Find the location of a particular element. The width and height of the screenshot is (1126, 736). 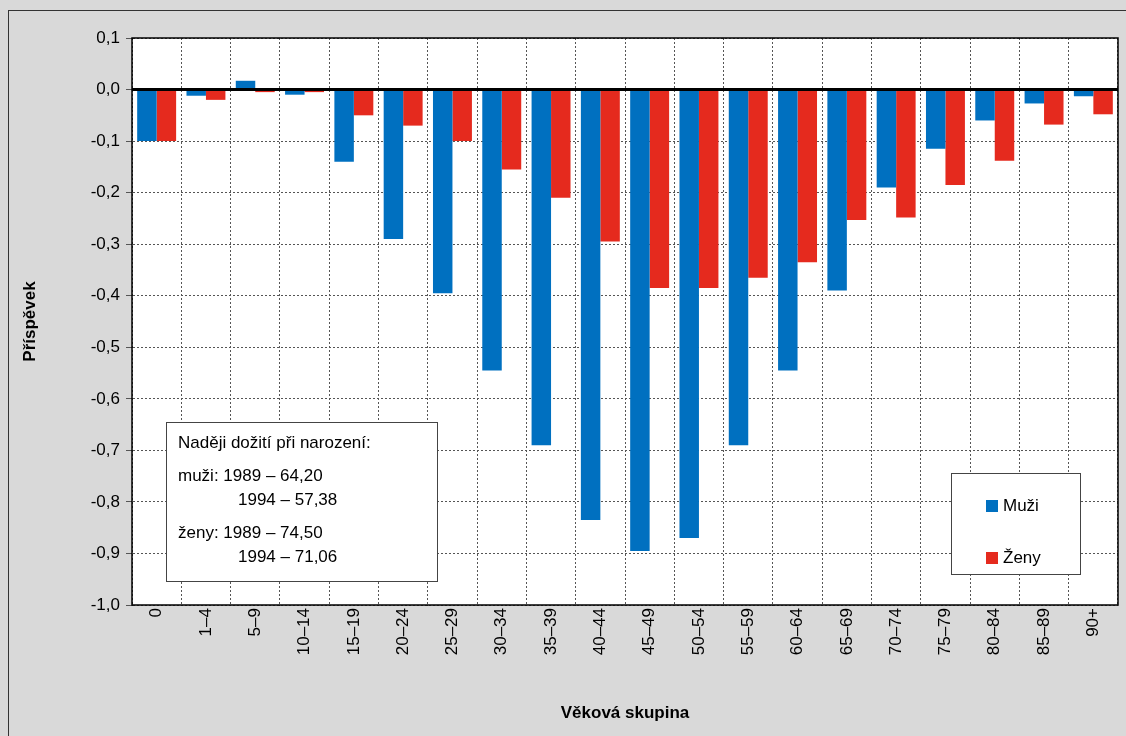

x-tick-label: 0 is located at coordinates (156, 613).